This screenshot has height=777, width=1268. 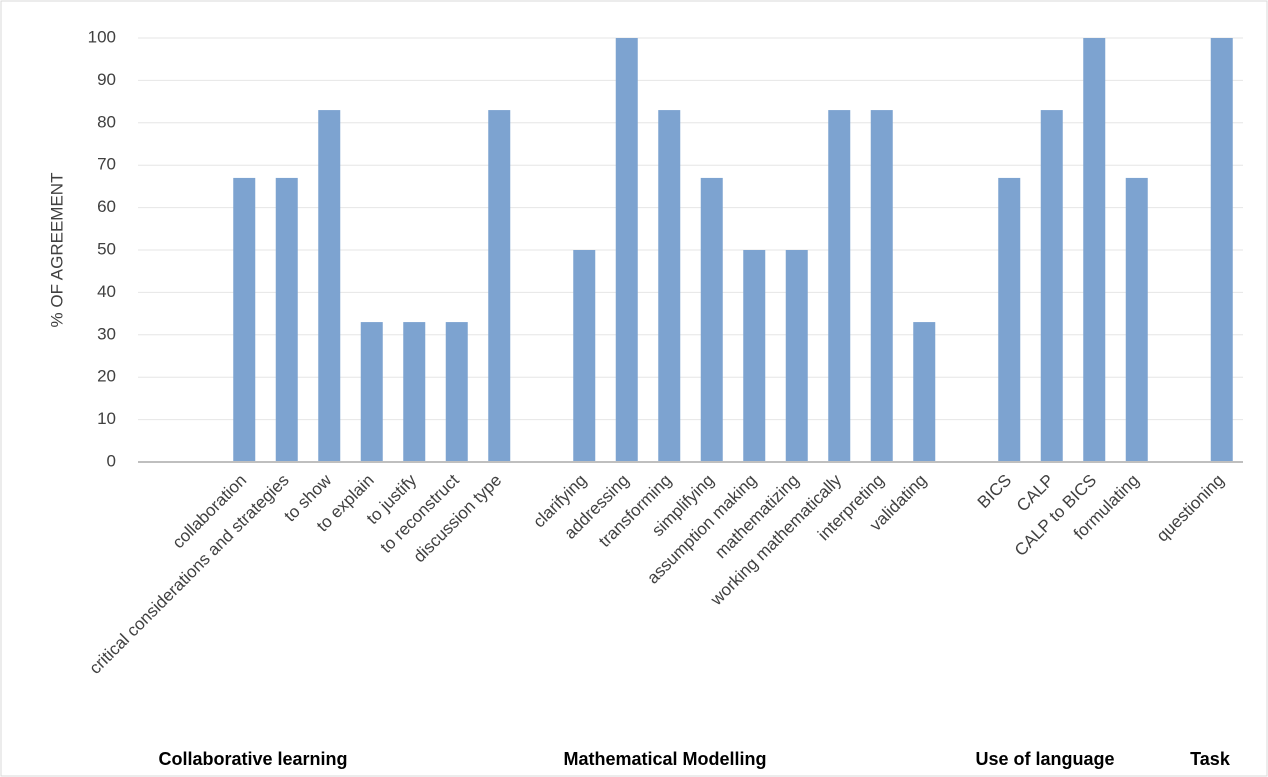 I want to click on group-label: Collaborative learning, so click(x=252, y=759).